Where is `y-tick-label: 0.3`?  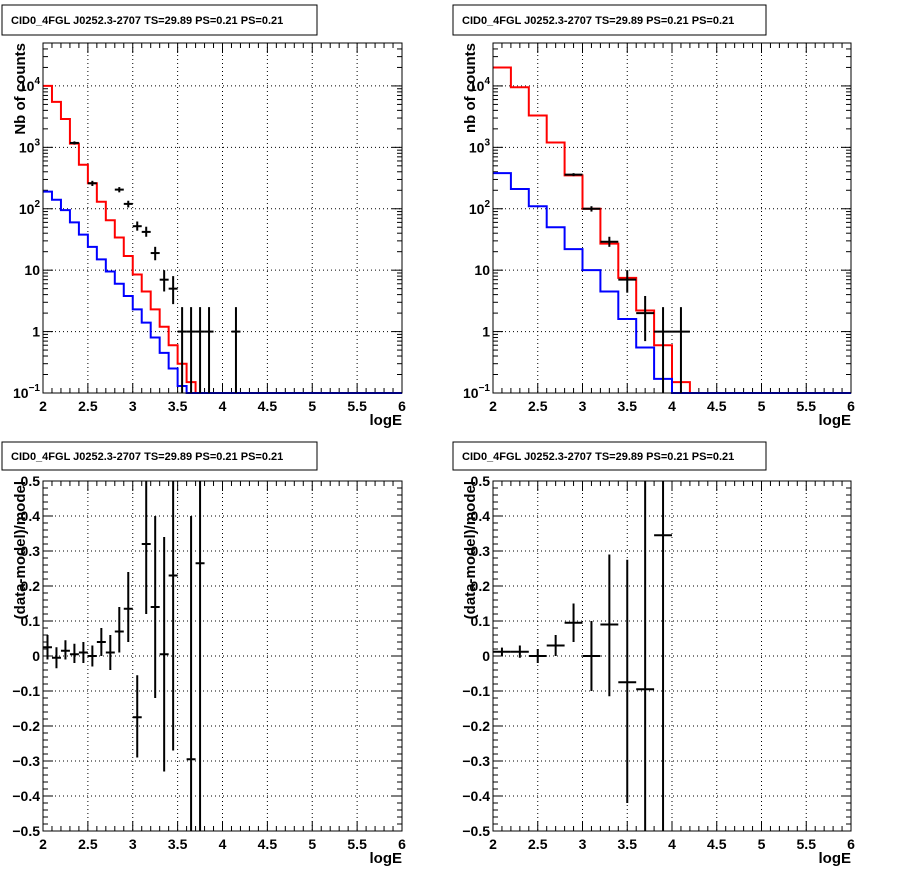
y-tick-label: 0.3 is located at coordinates (481, 551).